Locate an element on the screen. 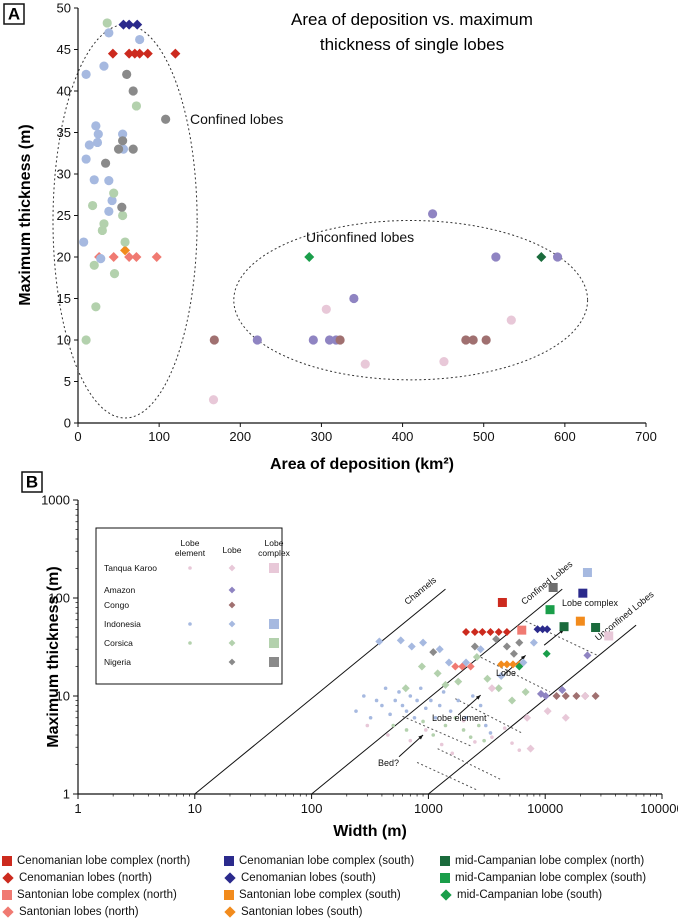  y-tick-label: 35 is located at coordinates (64, 132).